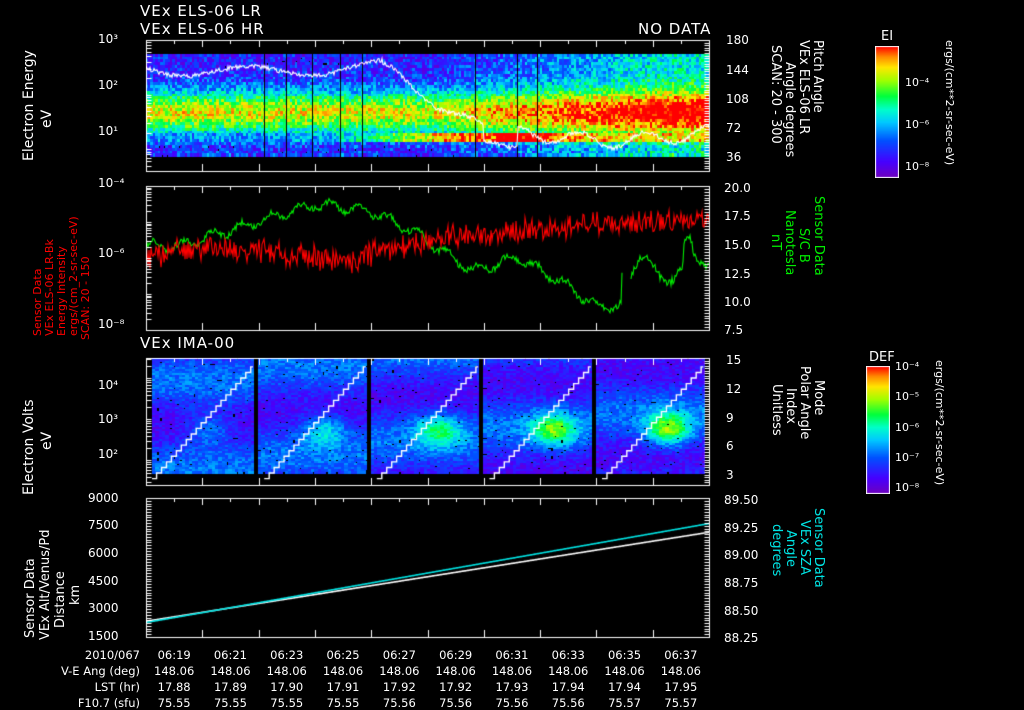  What do you see at coordinates (430, 108) in the screenshot?
I see `panel1-axes` at bounding box center [430, 108].